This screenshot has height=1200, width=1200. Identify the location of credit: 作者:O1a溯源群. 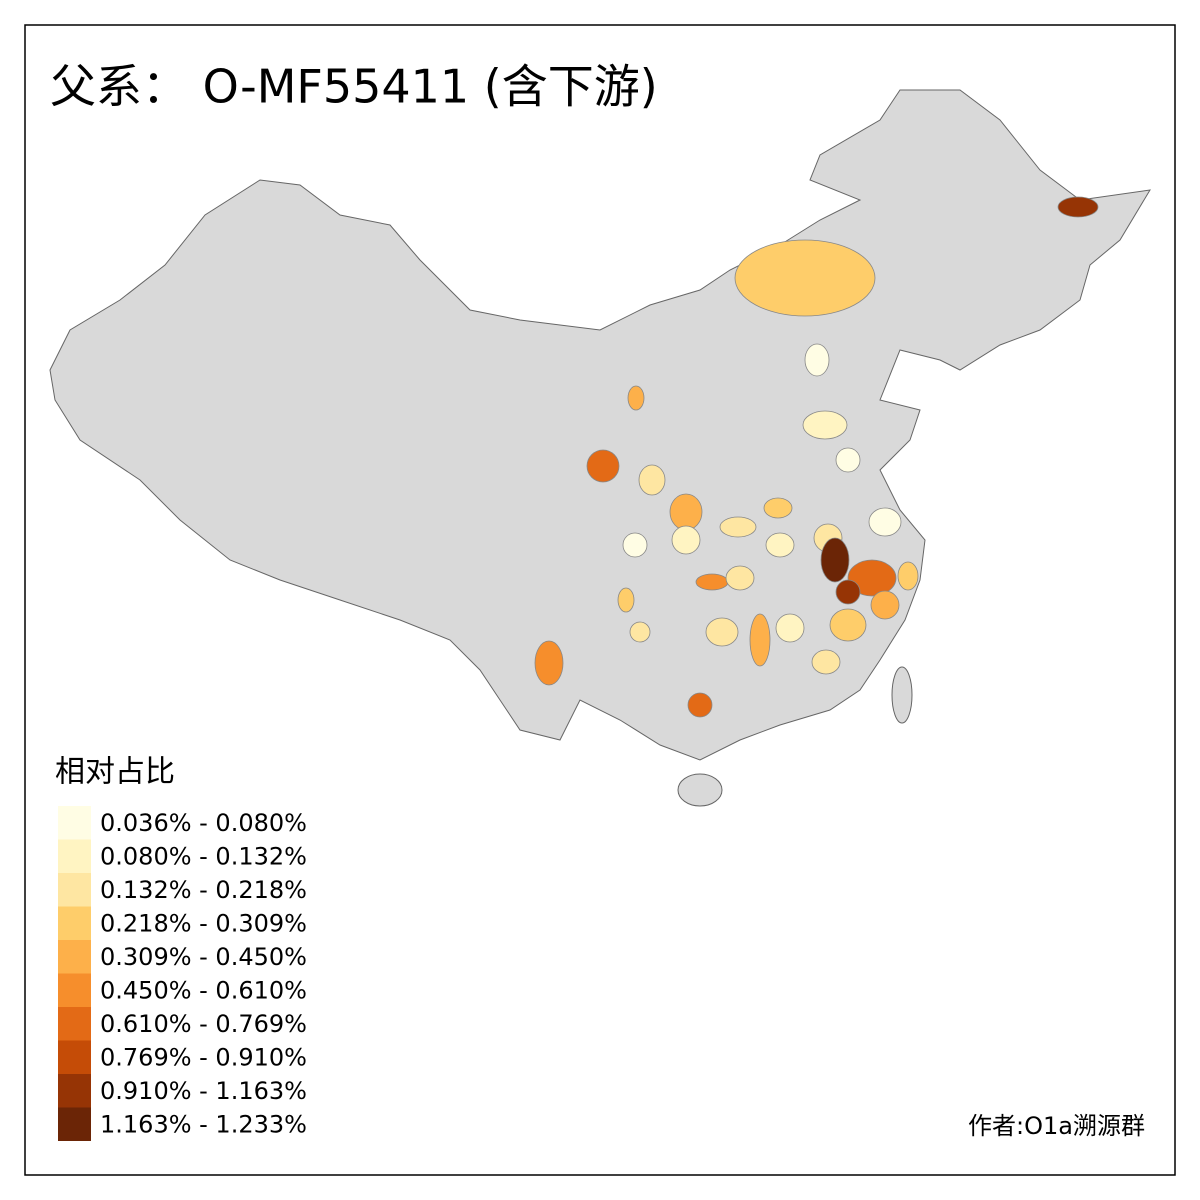
(1056, 1126).